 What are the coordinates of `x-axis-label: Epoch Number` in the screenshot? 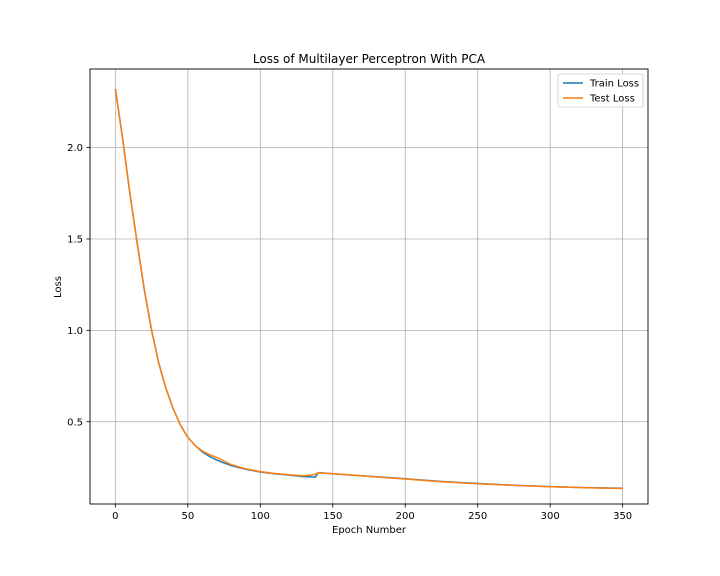 It's located at (369, 530).